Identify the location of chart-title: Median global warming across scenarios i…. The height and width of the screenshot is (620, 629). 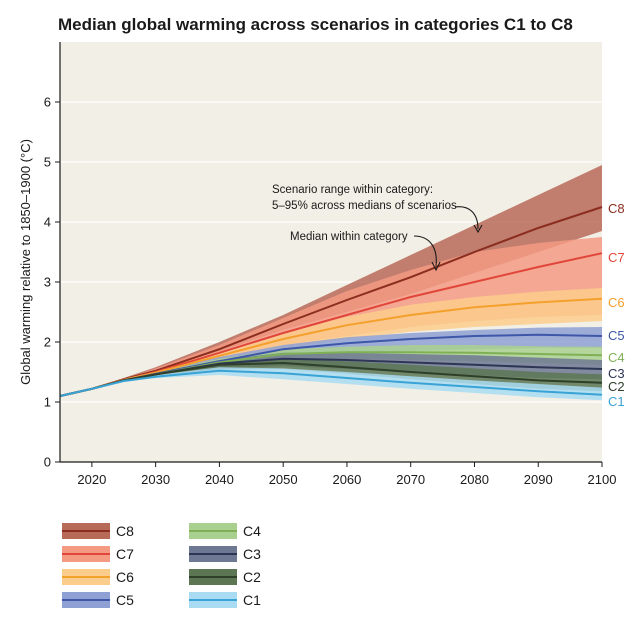
(315, 24).